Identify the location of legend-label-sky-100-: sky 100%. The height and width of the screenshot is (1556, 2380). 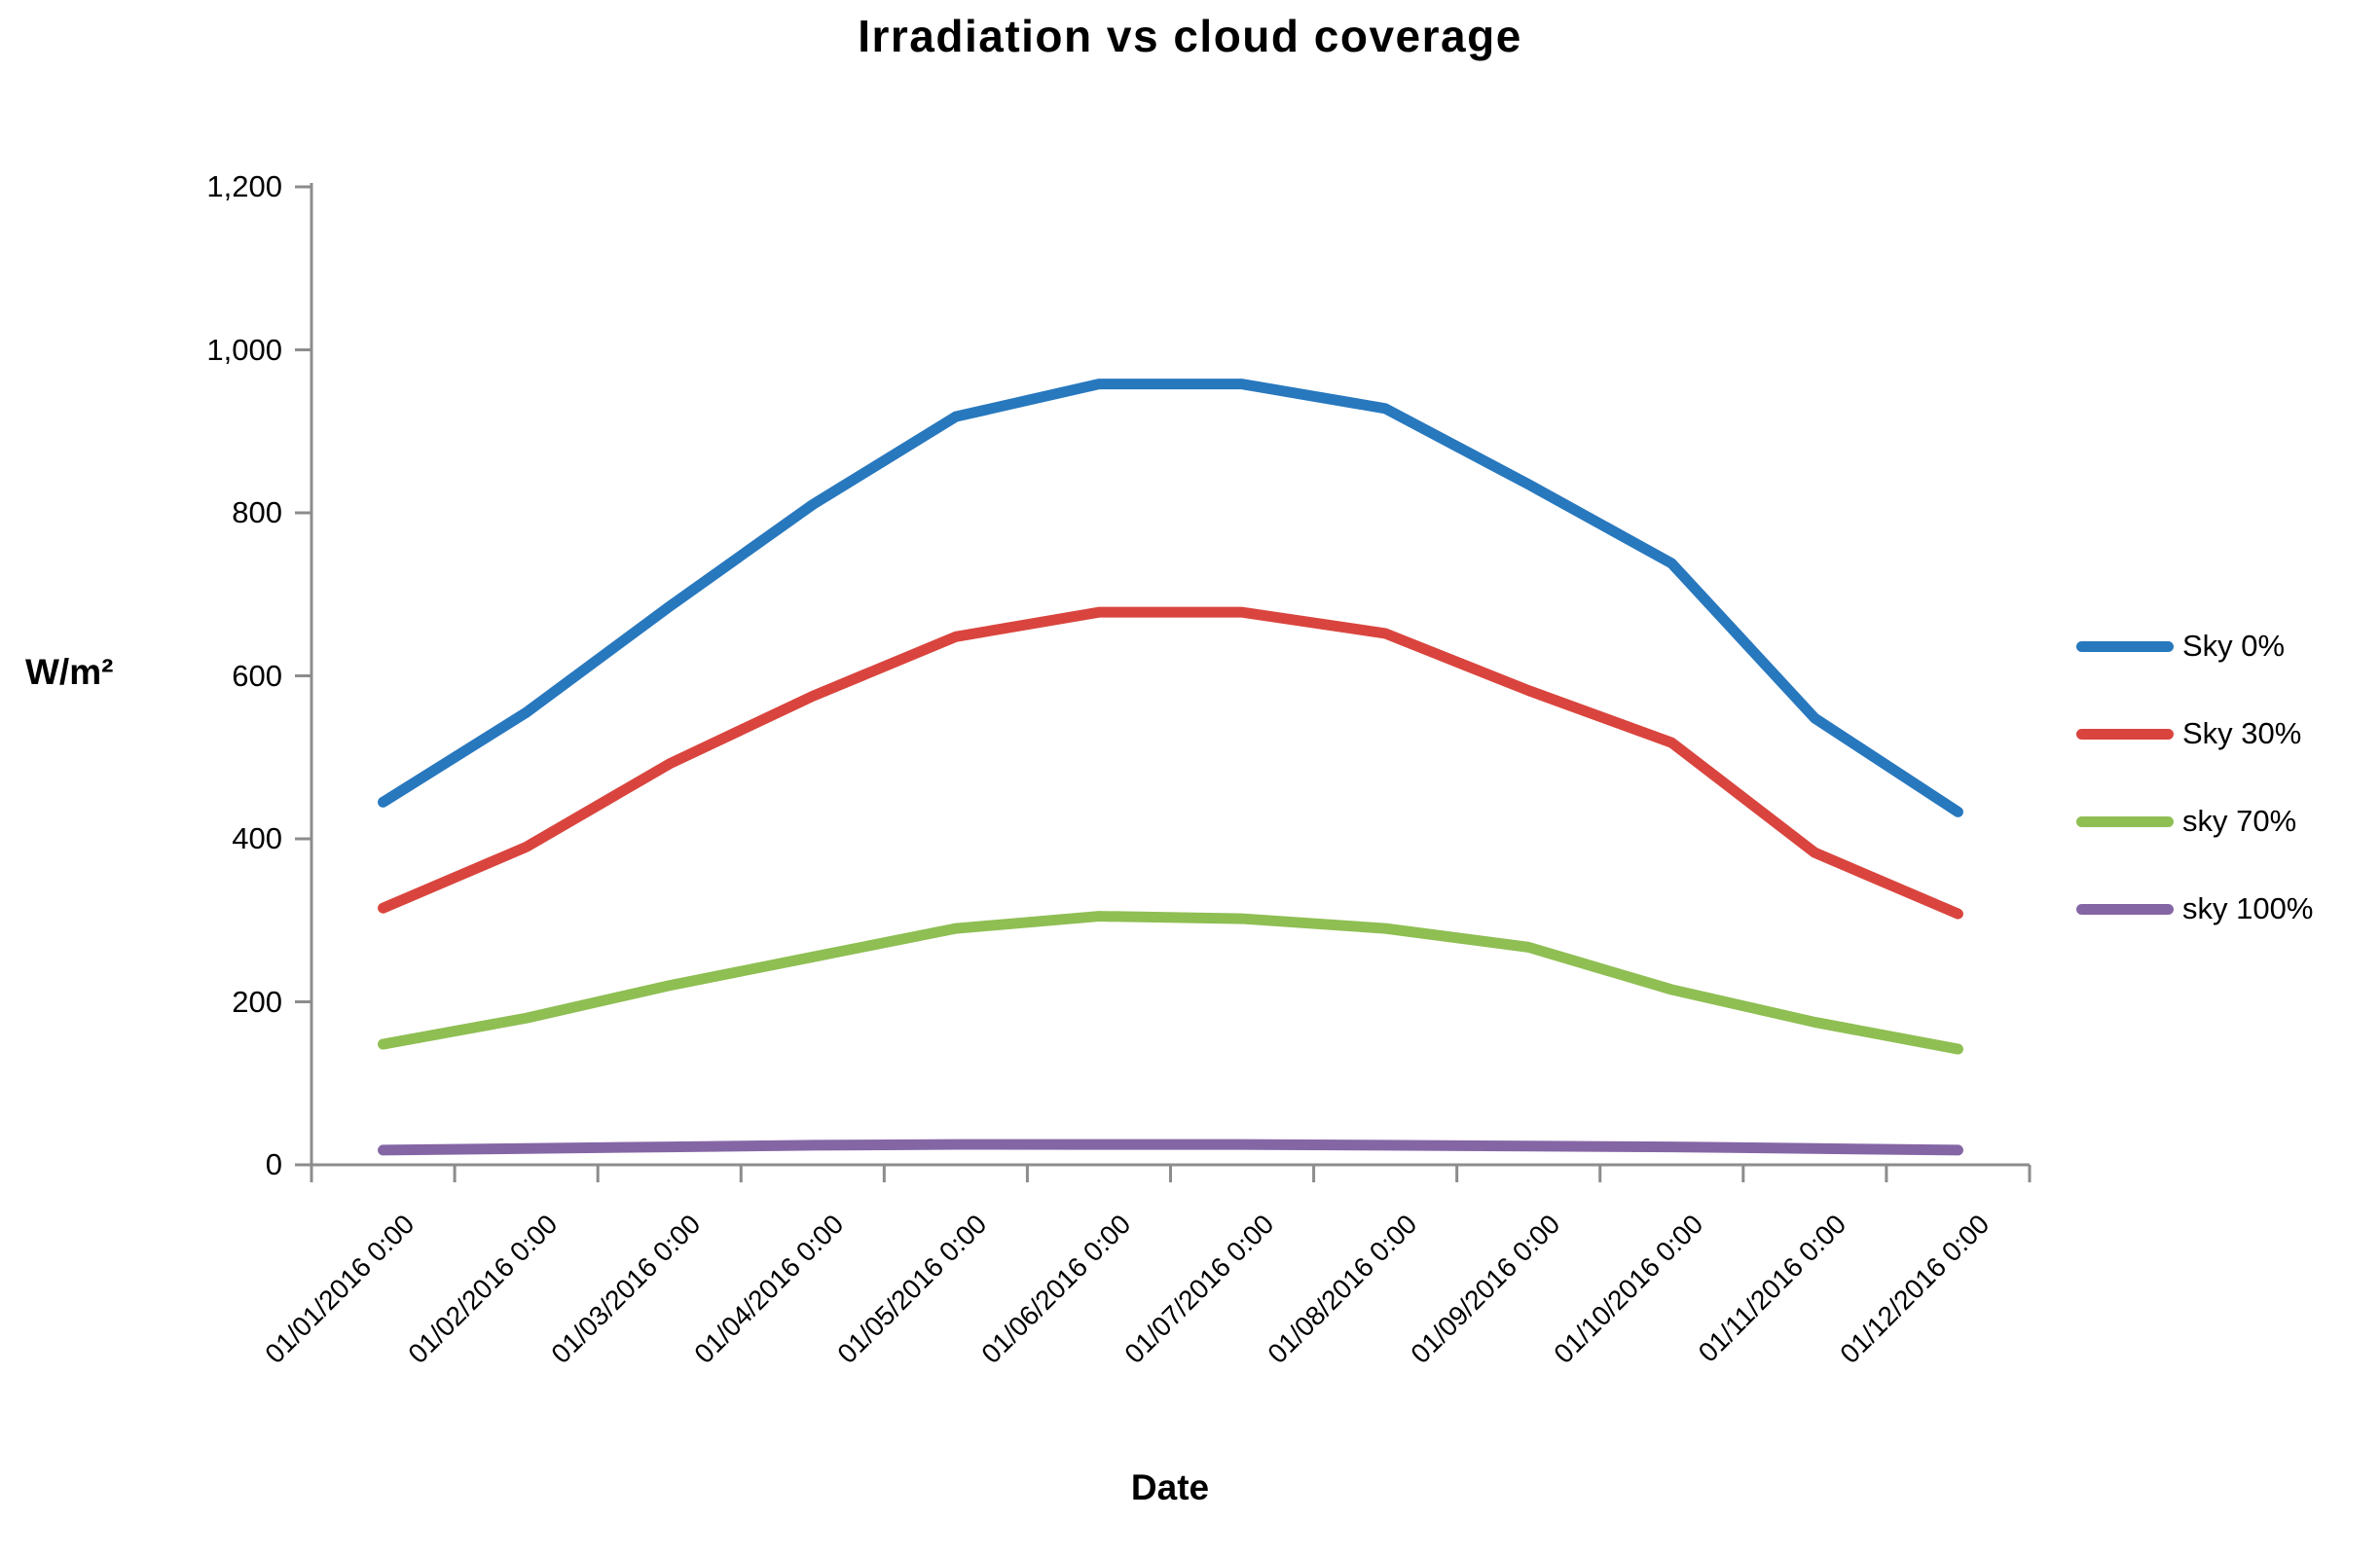
(2248, 908).